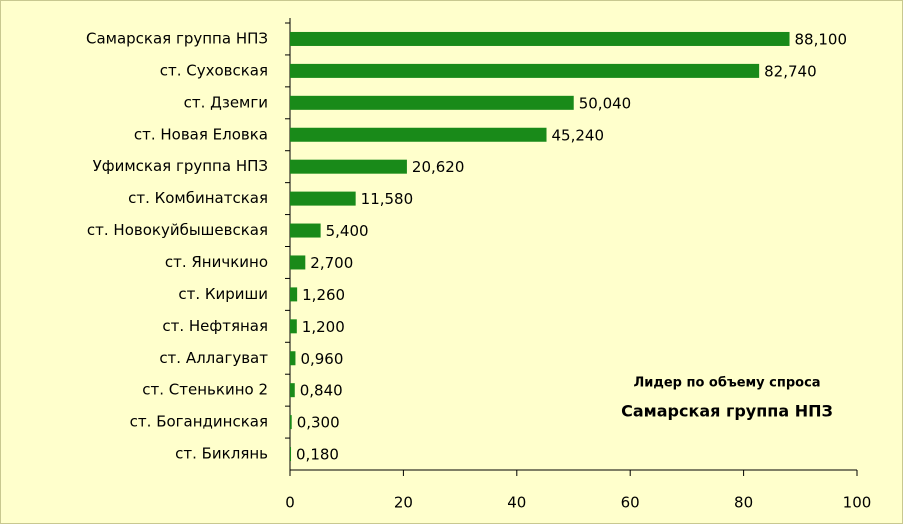 Image resolution: width=903 pixels, height=524 pixels. I want to click on x-tick-label: 40, so click(516, 503).